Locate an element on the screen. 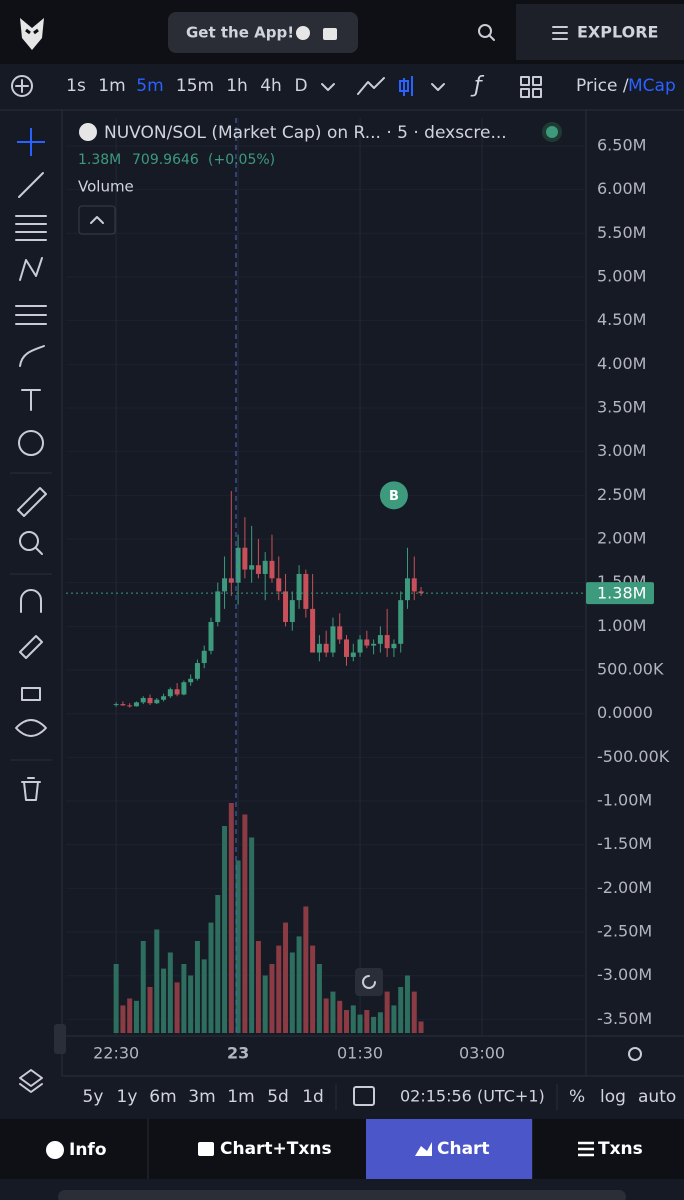  percent-toggle: % is located at coordinates (577, 1097).